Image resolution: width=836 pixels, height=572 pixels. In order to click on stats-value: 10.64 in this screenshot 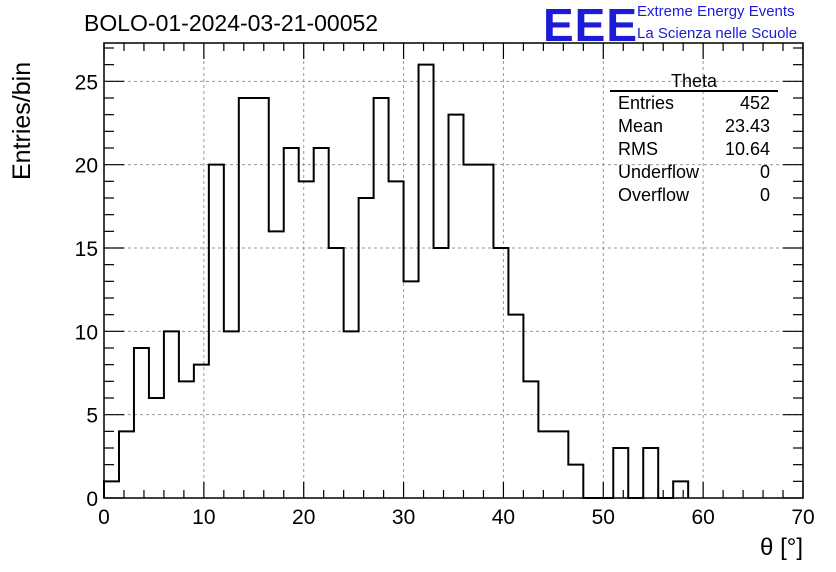, I will do `click(747, 149)`.